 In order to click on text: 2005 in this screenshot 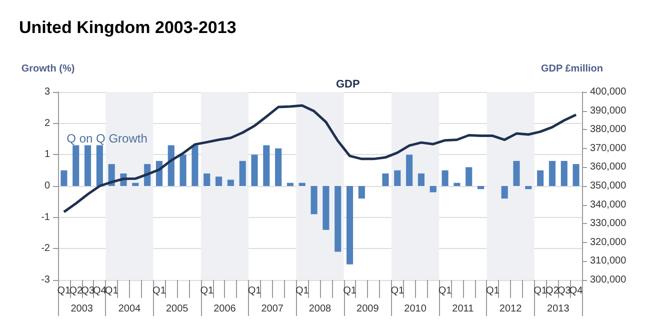, I will do `click(177, 309)`.